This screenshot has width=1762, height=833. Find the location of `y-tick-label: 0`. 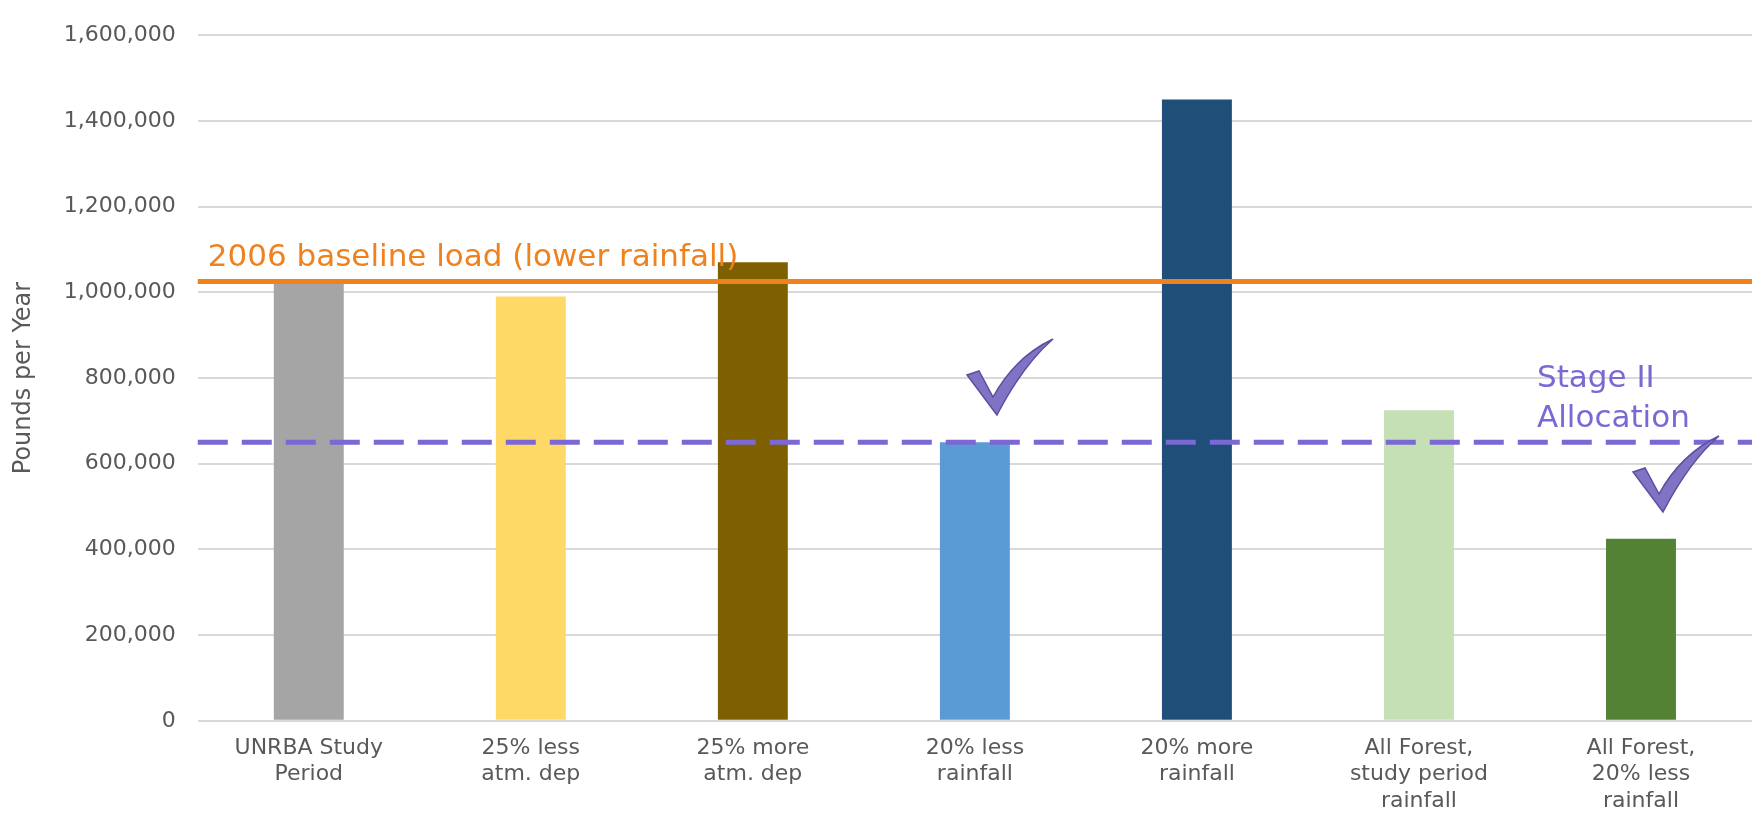

y-tick-label: 0 is located at coordinates (168, 719).